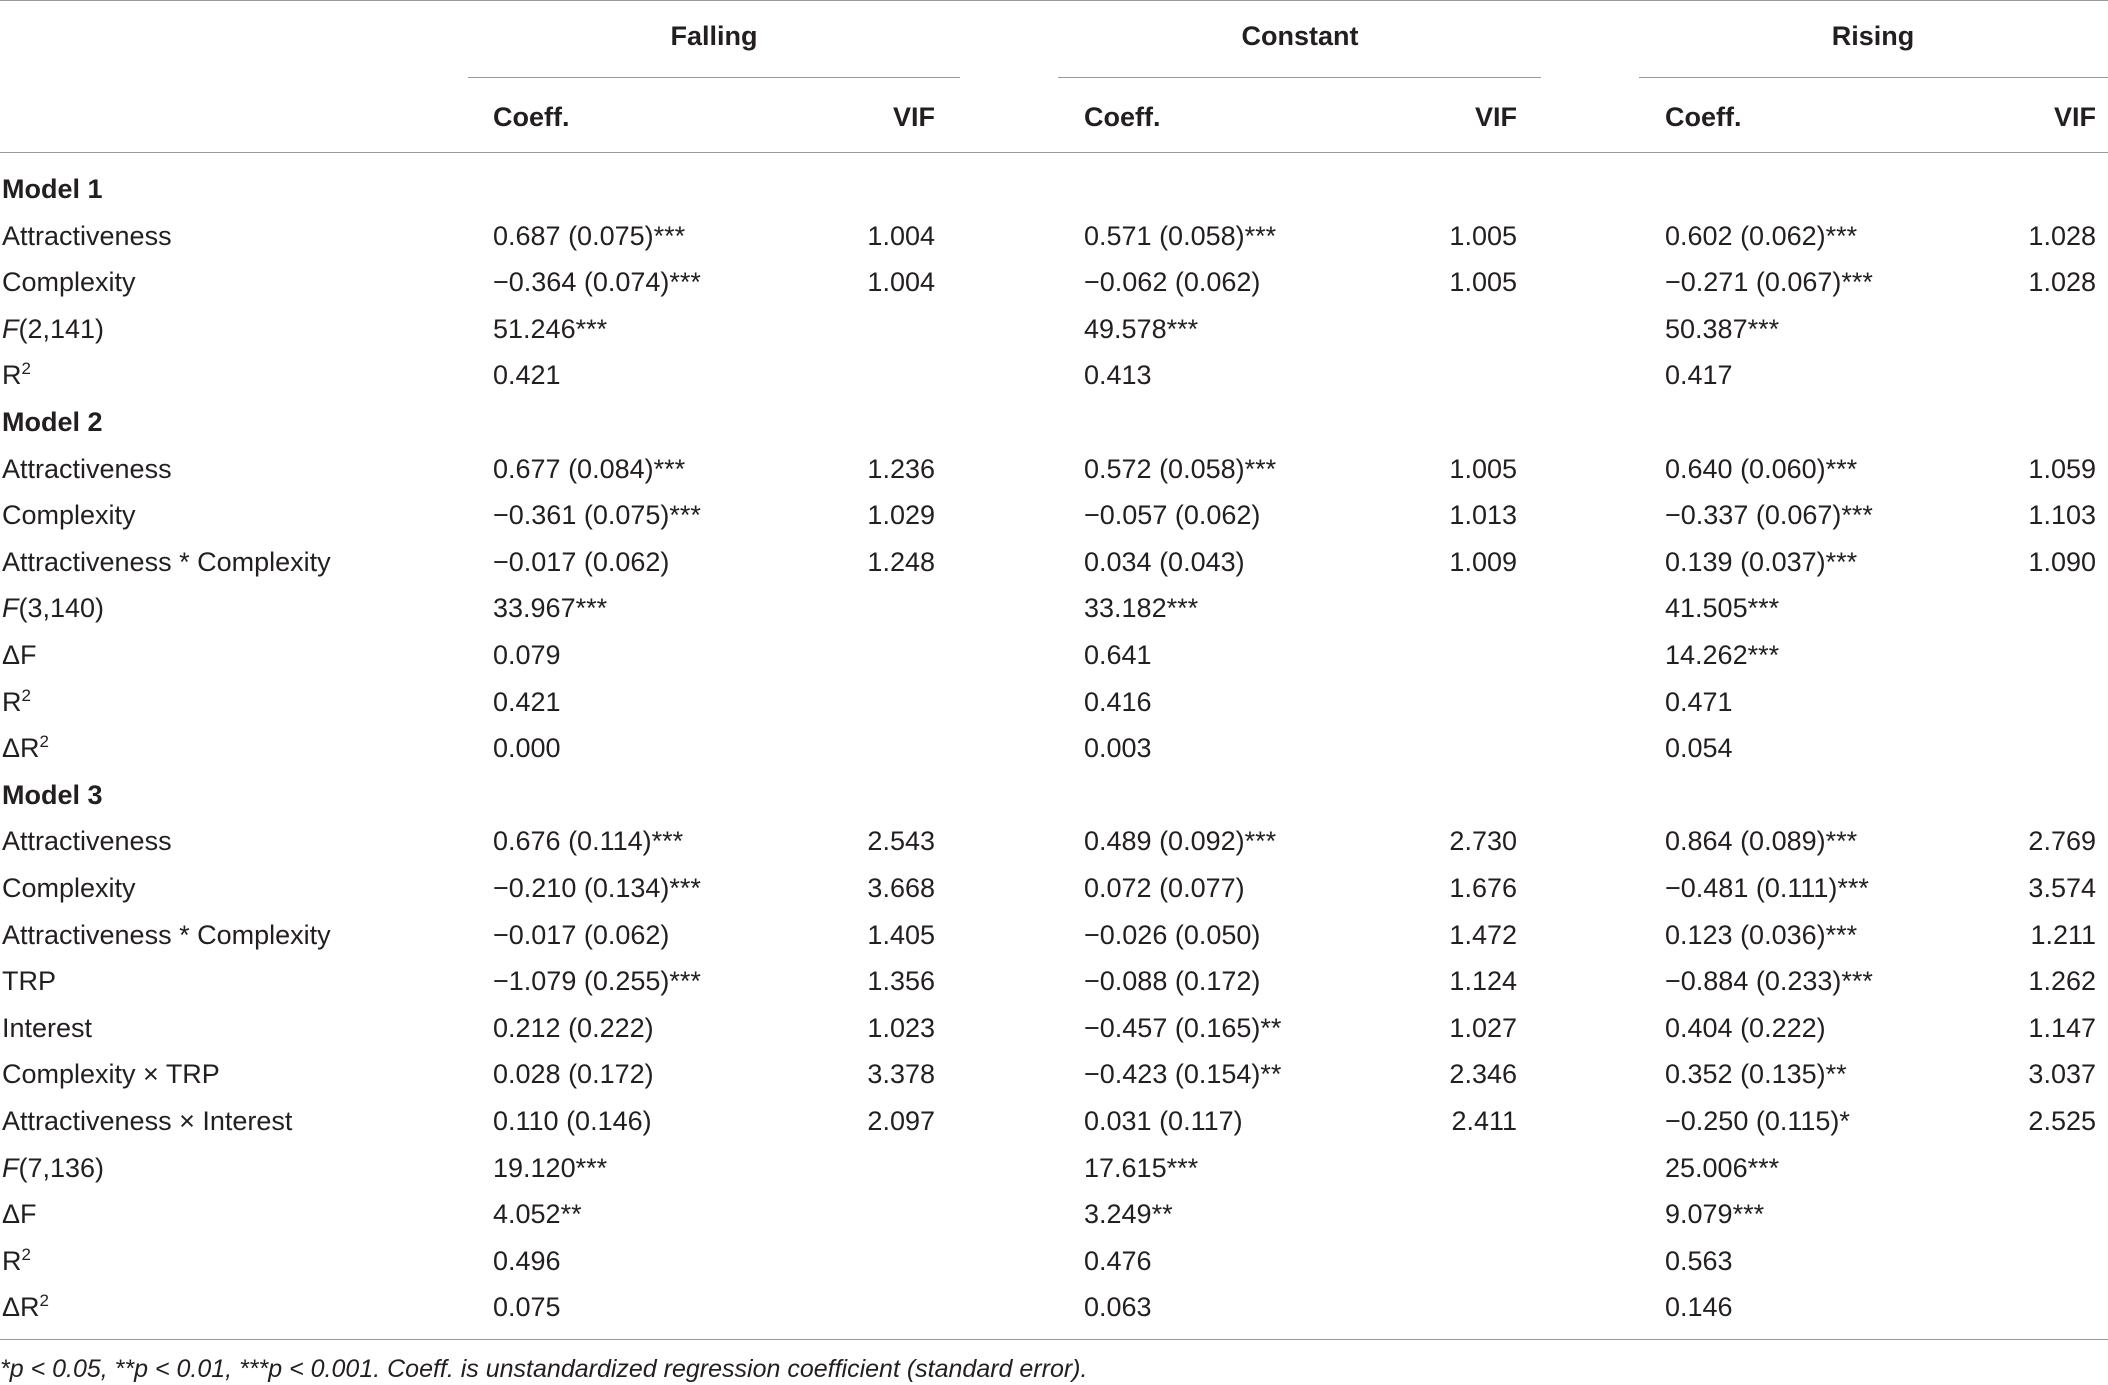 This screenshot has width=2108, height=1385. What do you see at coordinates (1483, 935) in the screenshot?
I see `vif-cell: 1.472` at bounding box center [1483, 935].